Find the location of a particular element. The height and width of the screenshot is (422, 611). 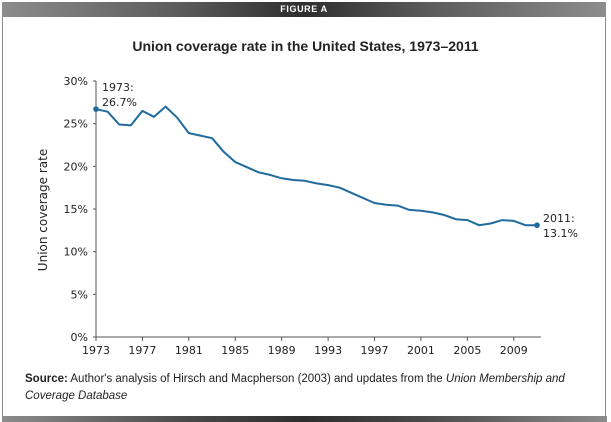

x-tick-label: 1977 is located at coordinates (142, 350).